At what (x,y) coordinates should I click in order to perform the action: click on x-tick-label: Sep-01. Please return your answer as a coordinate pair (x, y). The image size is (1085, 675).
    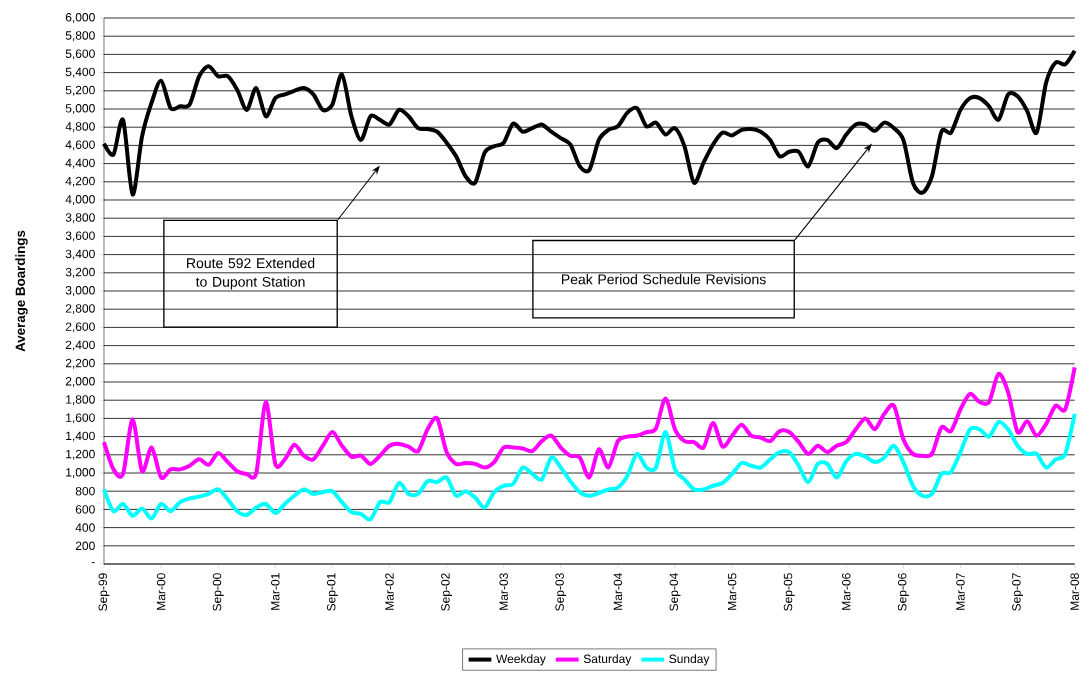
    Looking at the image, I should click on (332, 592).